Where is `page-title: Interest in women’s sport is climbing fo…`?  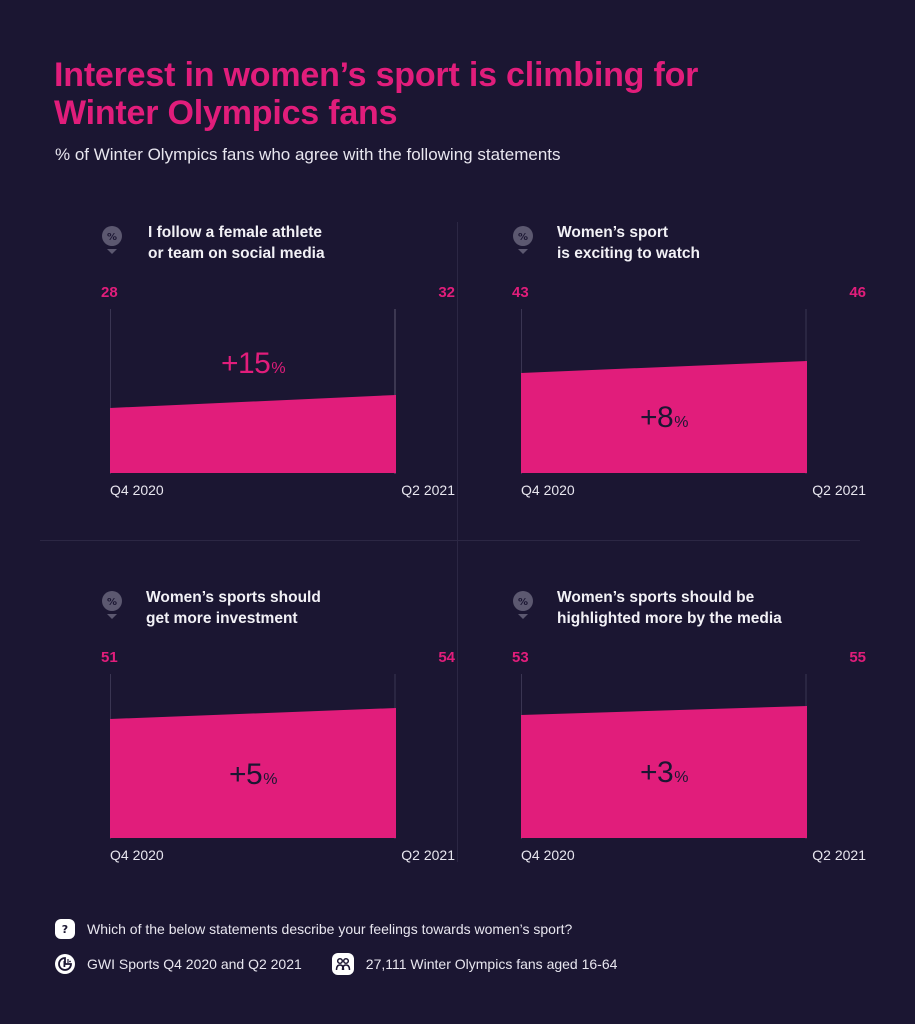 page-title: Interest in women’s sport is climbing fo… is located at coordinates (376, 94).